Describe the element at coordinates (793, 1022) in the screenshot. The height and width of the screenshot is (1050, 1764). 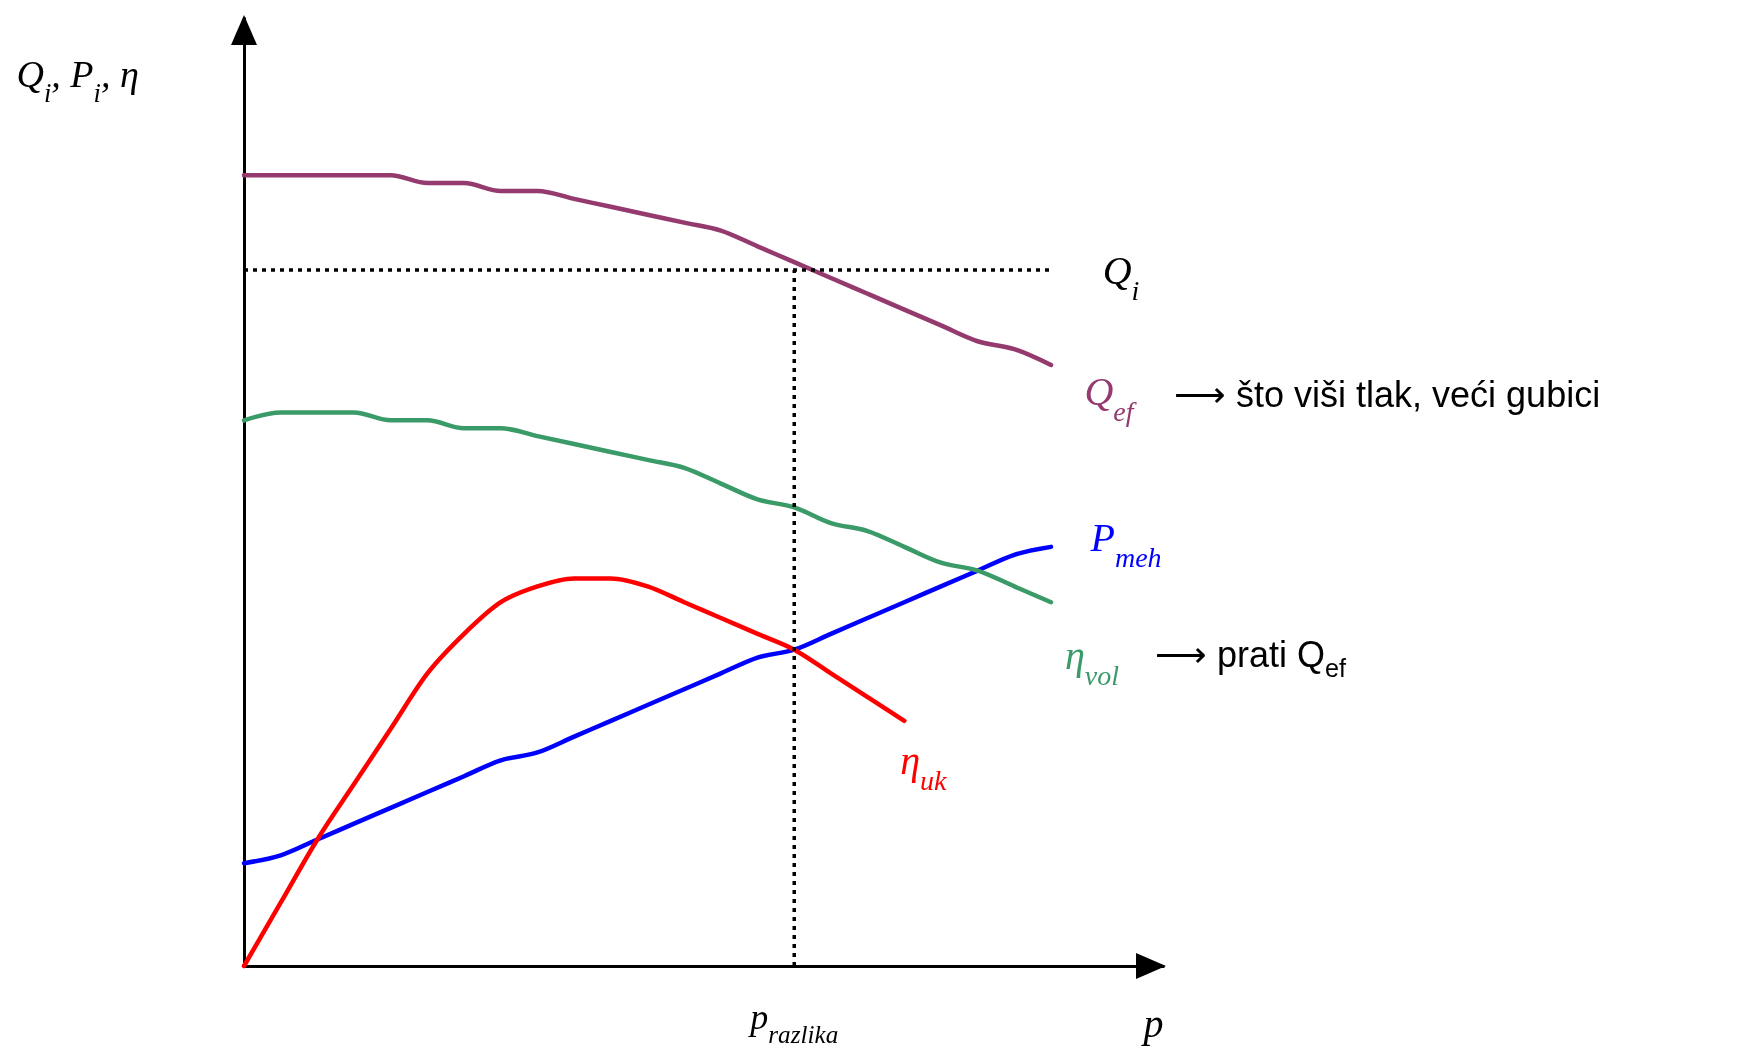
I see `text: p$_{razlika}$` at that location.